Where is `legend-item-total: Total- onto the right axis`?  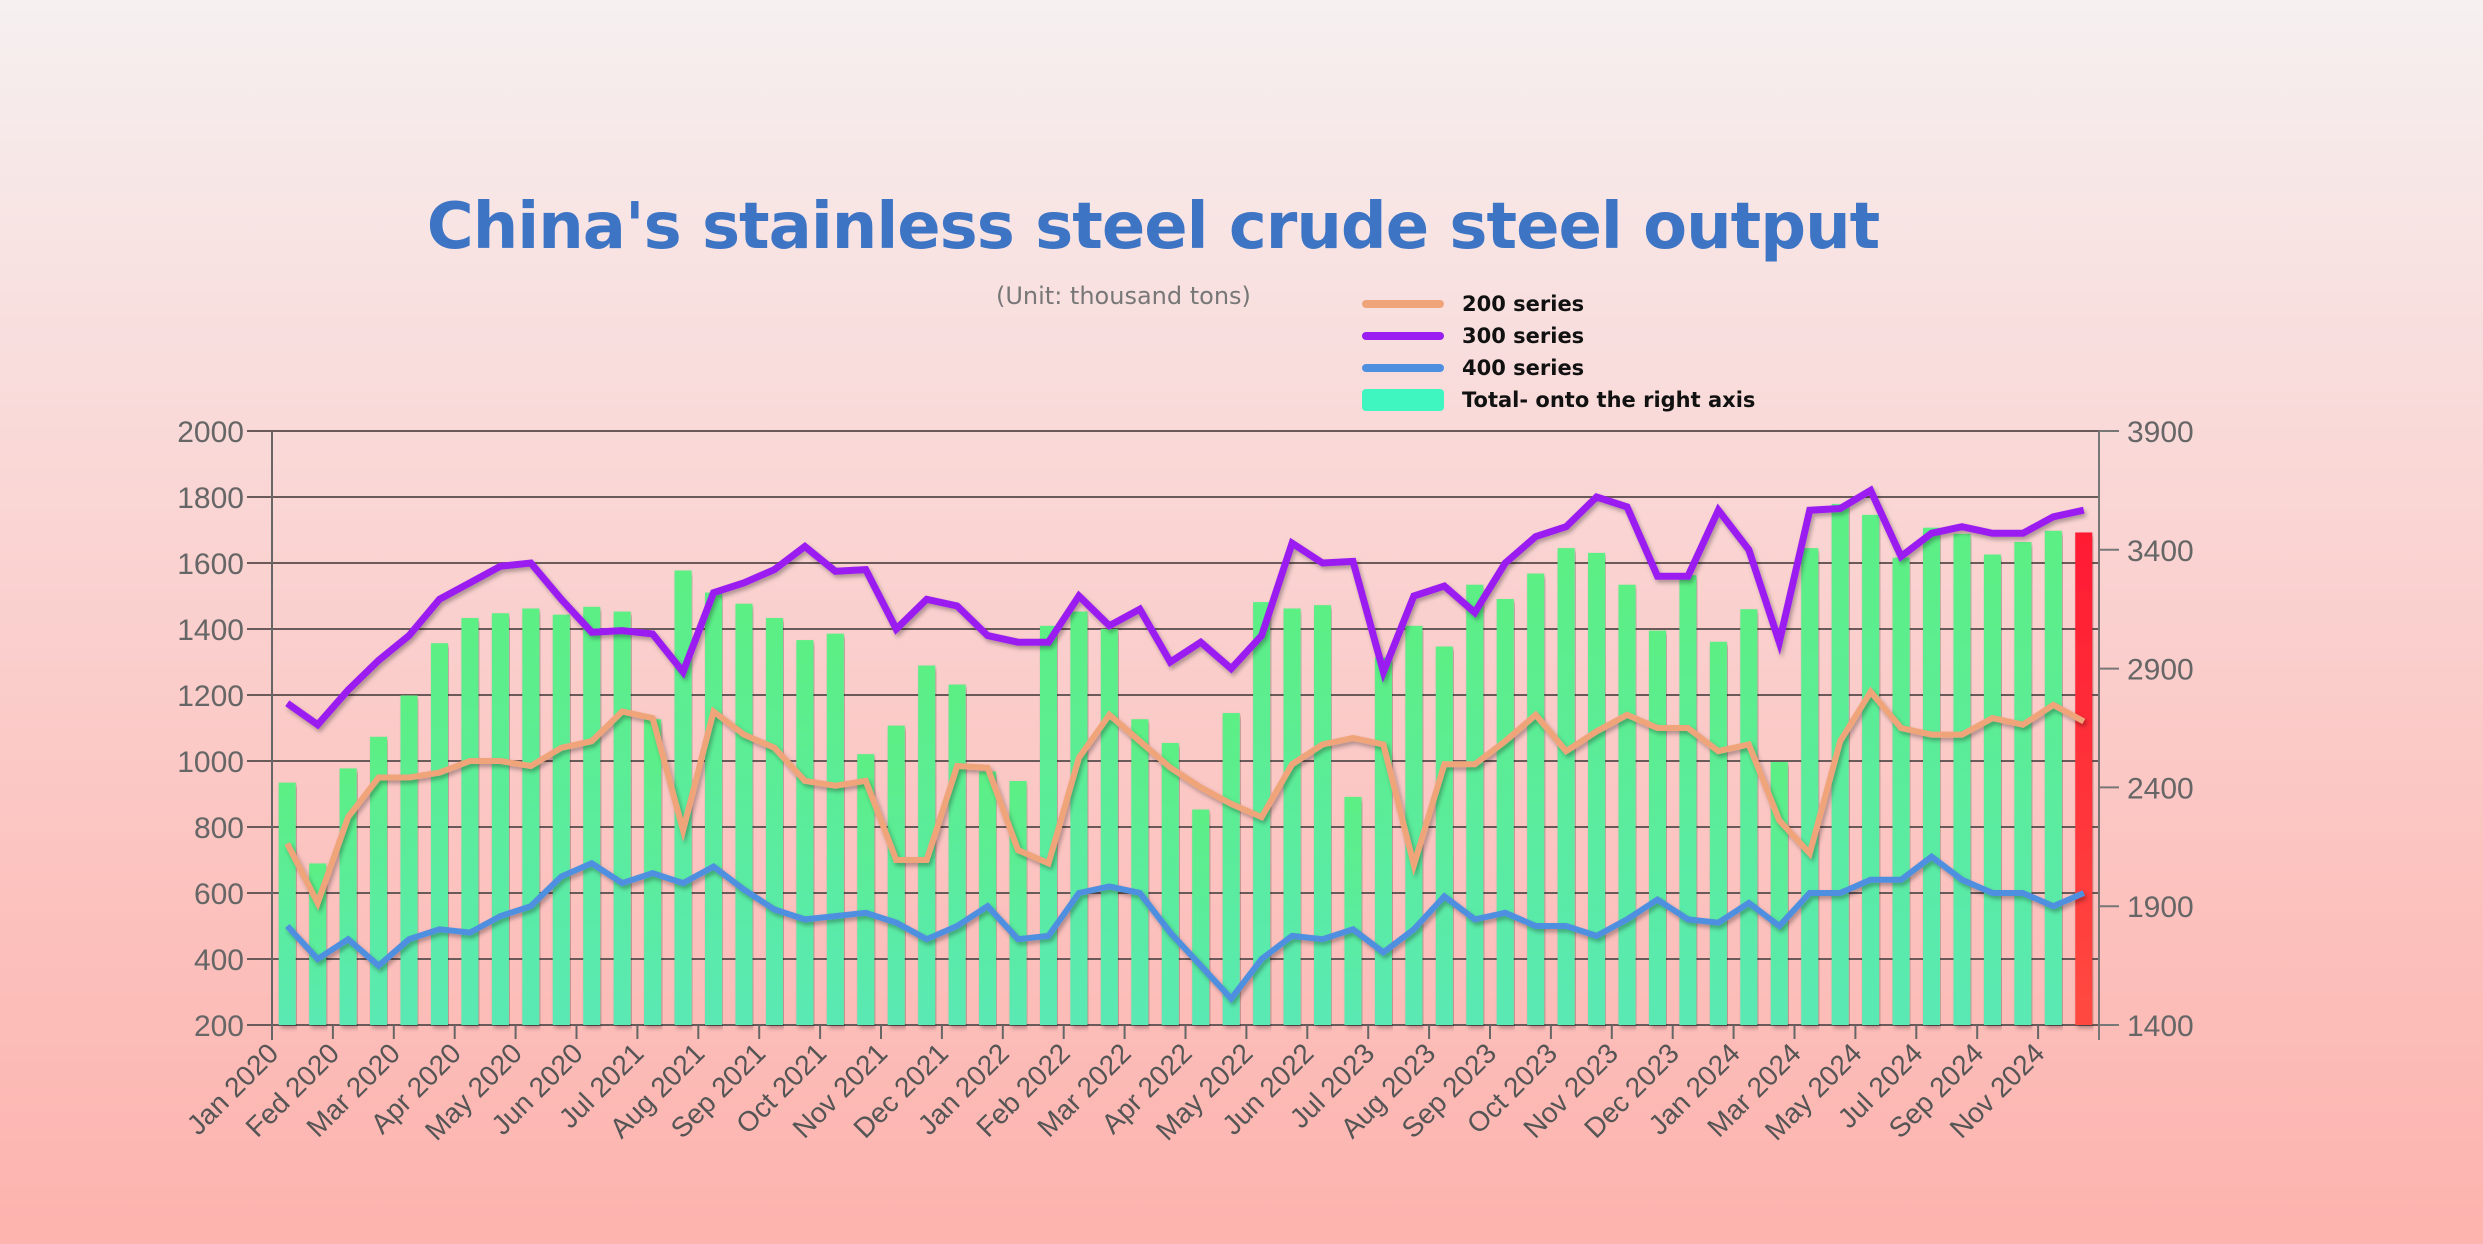 legend-item-total: Total- onto the right axis is located at coordinates (1558, 400).